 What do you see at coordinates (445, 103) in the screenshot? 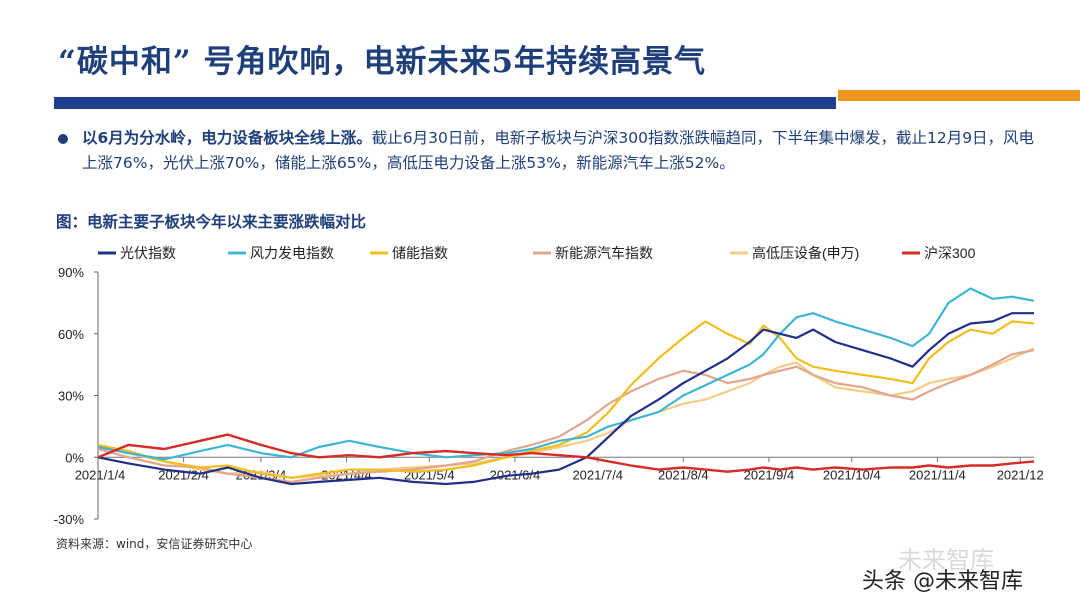
I see `title-underline-blue` at bounding box center [445, 103].